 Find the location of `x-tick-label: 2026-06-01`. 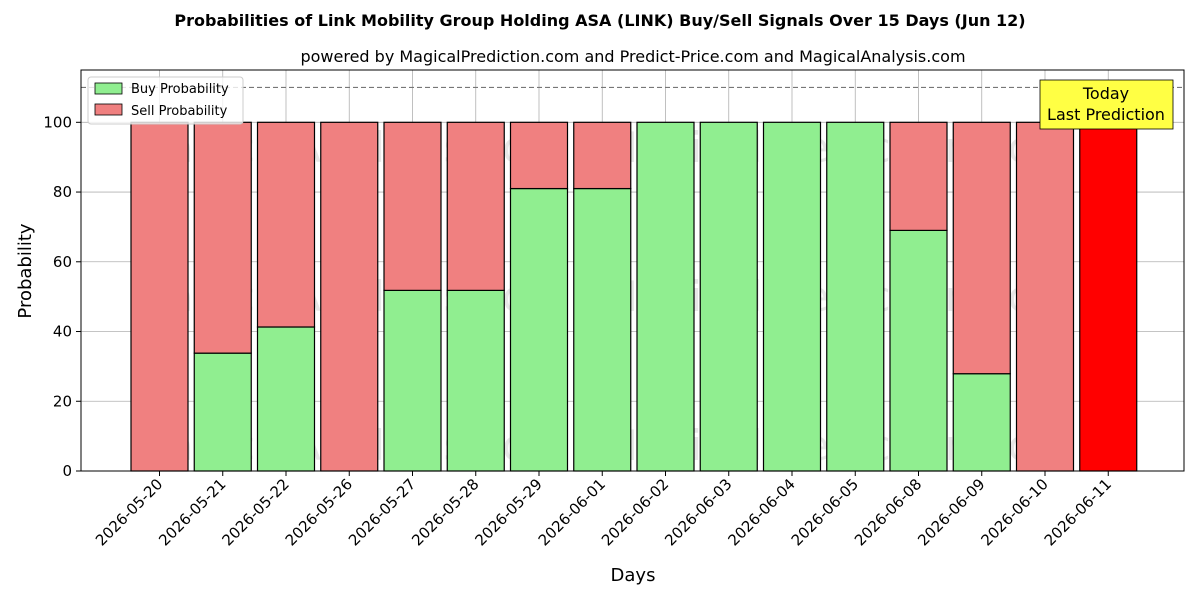

x-tick-label: 2026-06-01 is located at coordinates (572, 512).